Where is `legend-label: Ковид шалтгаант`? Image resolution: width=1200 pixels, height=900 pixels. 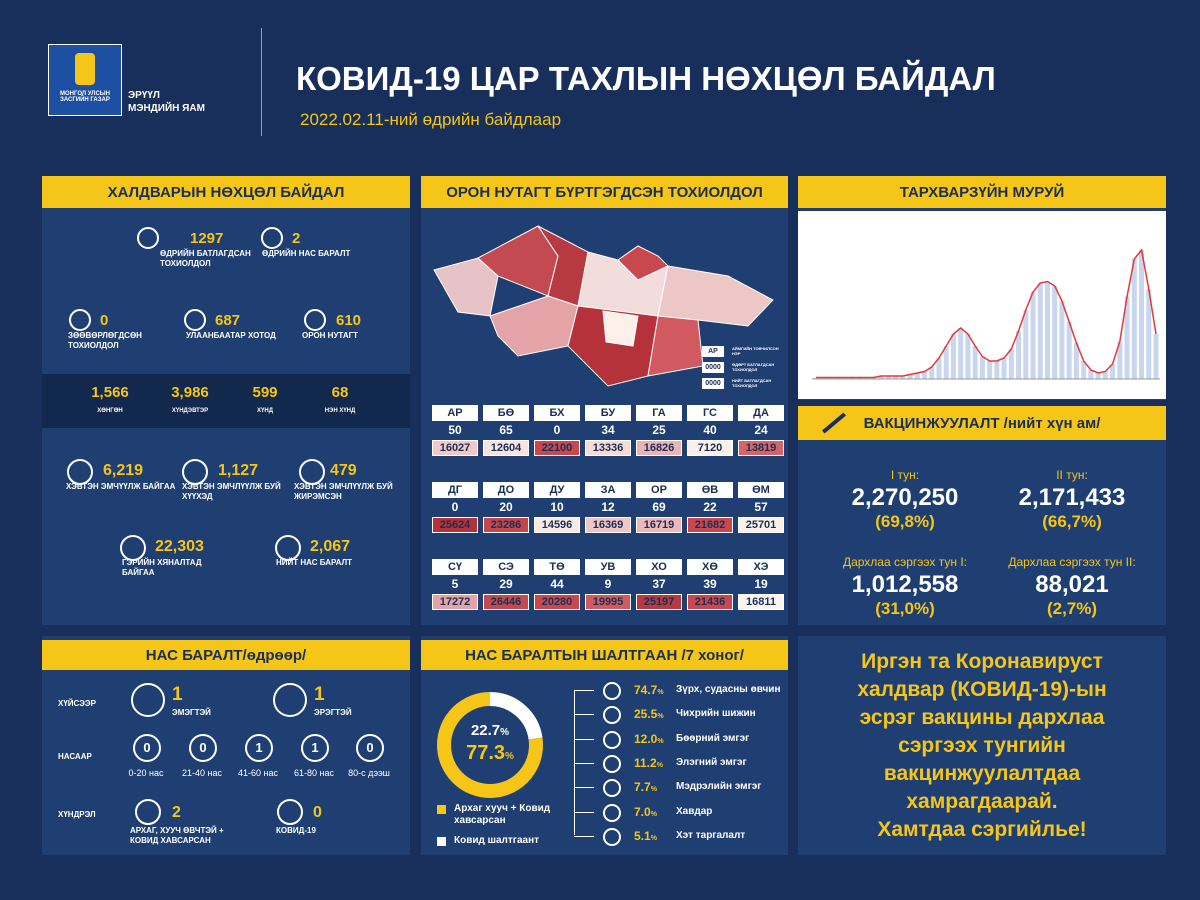
legend-label: Ковид шалтгаант is located at coordinates (497, 840).